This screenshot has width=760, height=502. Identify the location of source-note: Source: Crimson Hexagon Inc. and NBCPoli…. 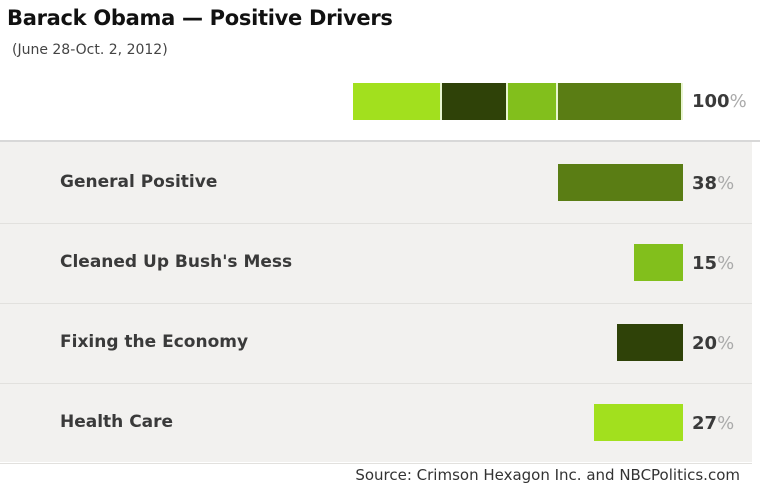
(547, 475).